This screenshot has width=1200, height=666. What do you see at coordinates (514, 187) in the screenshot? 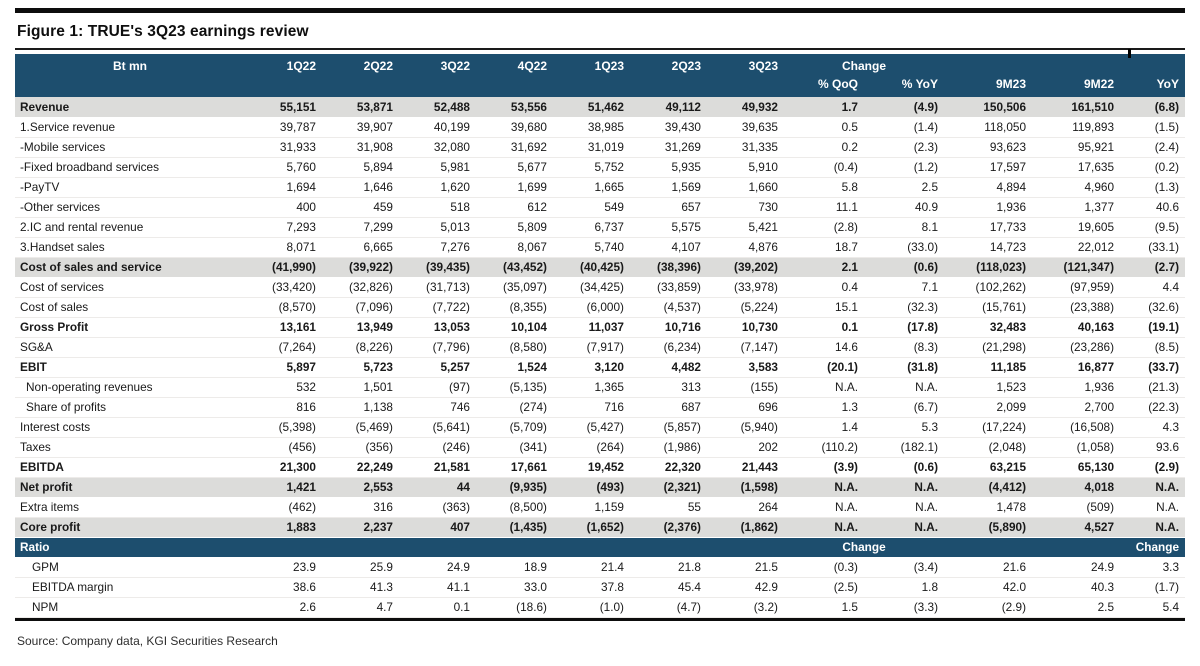
I see `value-cell: 1,699` at bounding box center [514, 187].